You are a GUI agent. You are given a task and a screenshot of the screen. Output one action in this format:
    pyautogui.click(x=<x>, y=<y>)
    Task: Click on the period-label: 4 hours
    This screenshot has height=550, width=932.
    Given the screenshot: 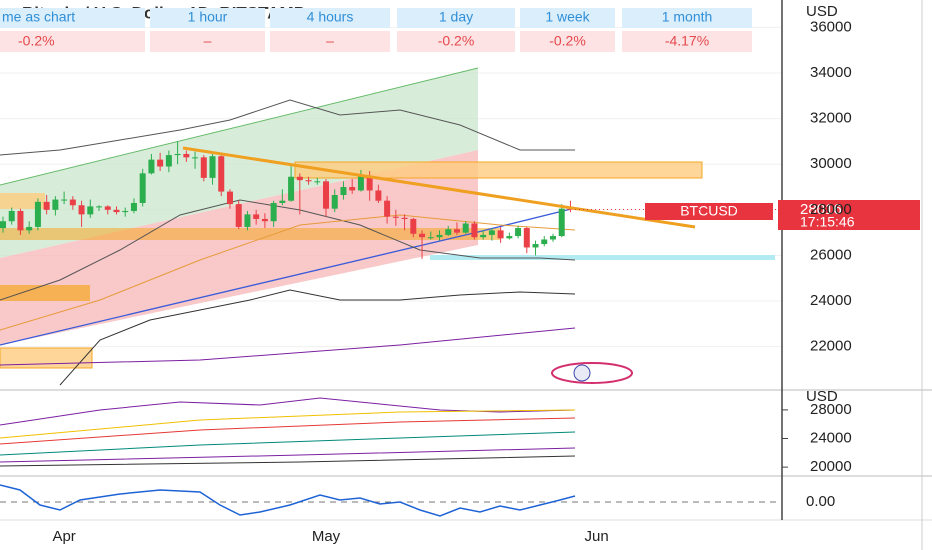 What is the action you would take?
    pyautogui.click(x=330, y=17)
    